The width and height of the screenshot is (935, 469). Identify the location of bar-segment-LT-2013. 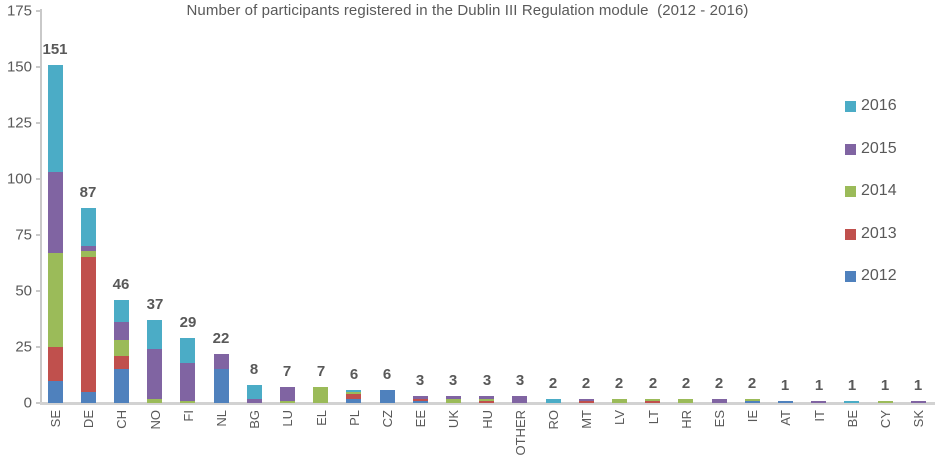
(652, 402).